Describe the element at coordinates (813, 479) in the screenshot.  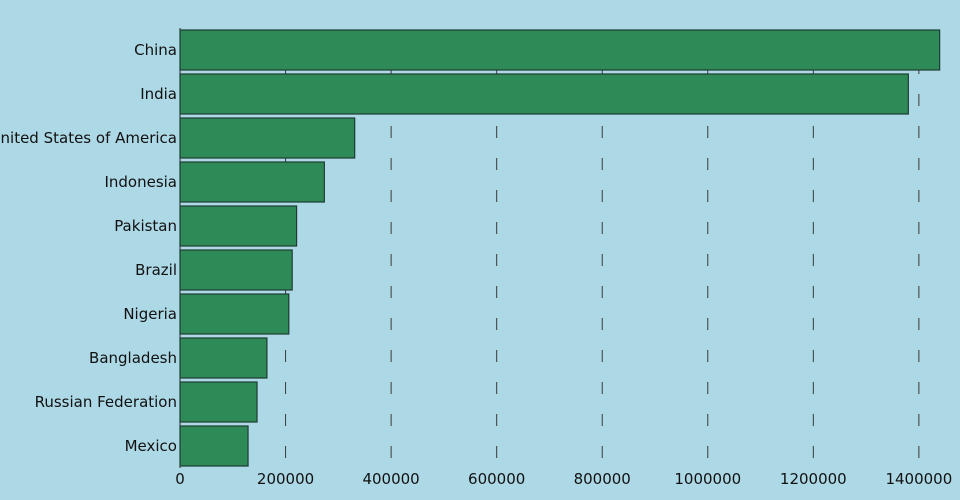
I see `x-tick-label: 1200000` at that location.